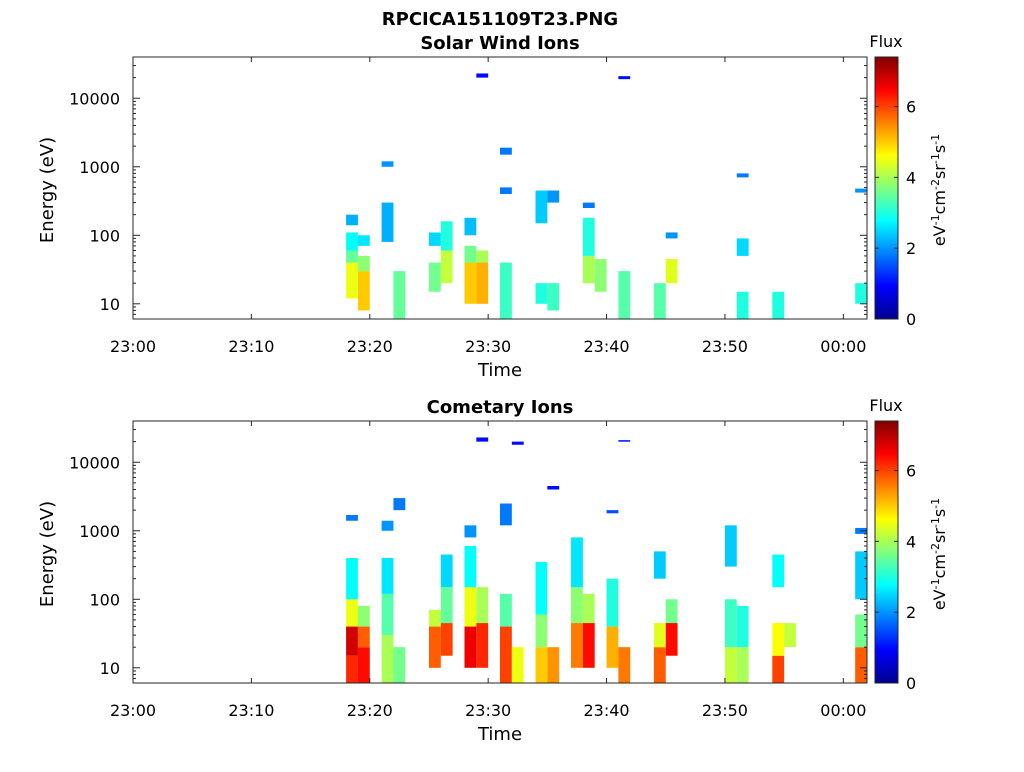 Image resolution: width=1024 pixels, height=772 pixels. Describe the element at coordinates (488, 710) in the screenshot. I see `x-tick-label: 23:30` at that location.